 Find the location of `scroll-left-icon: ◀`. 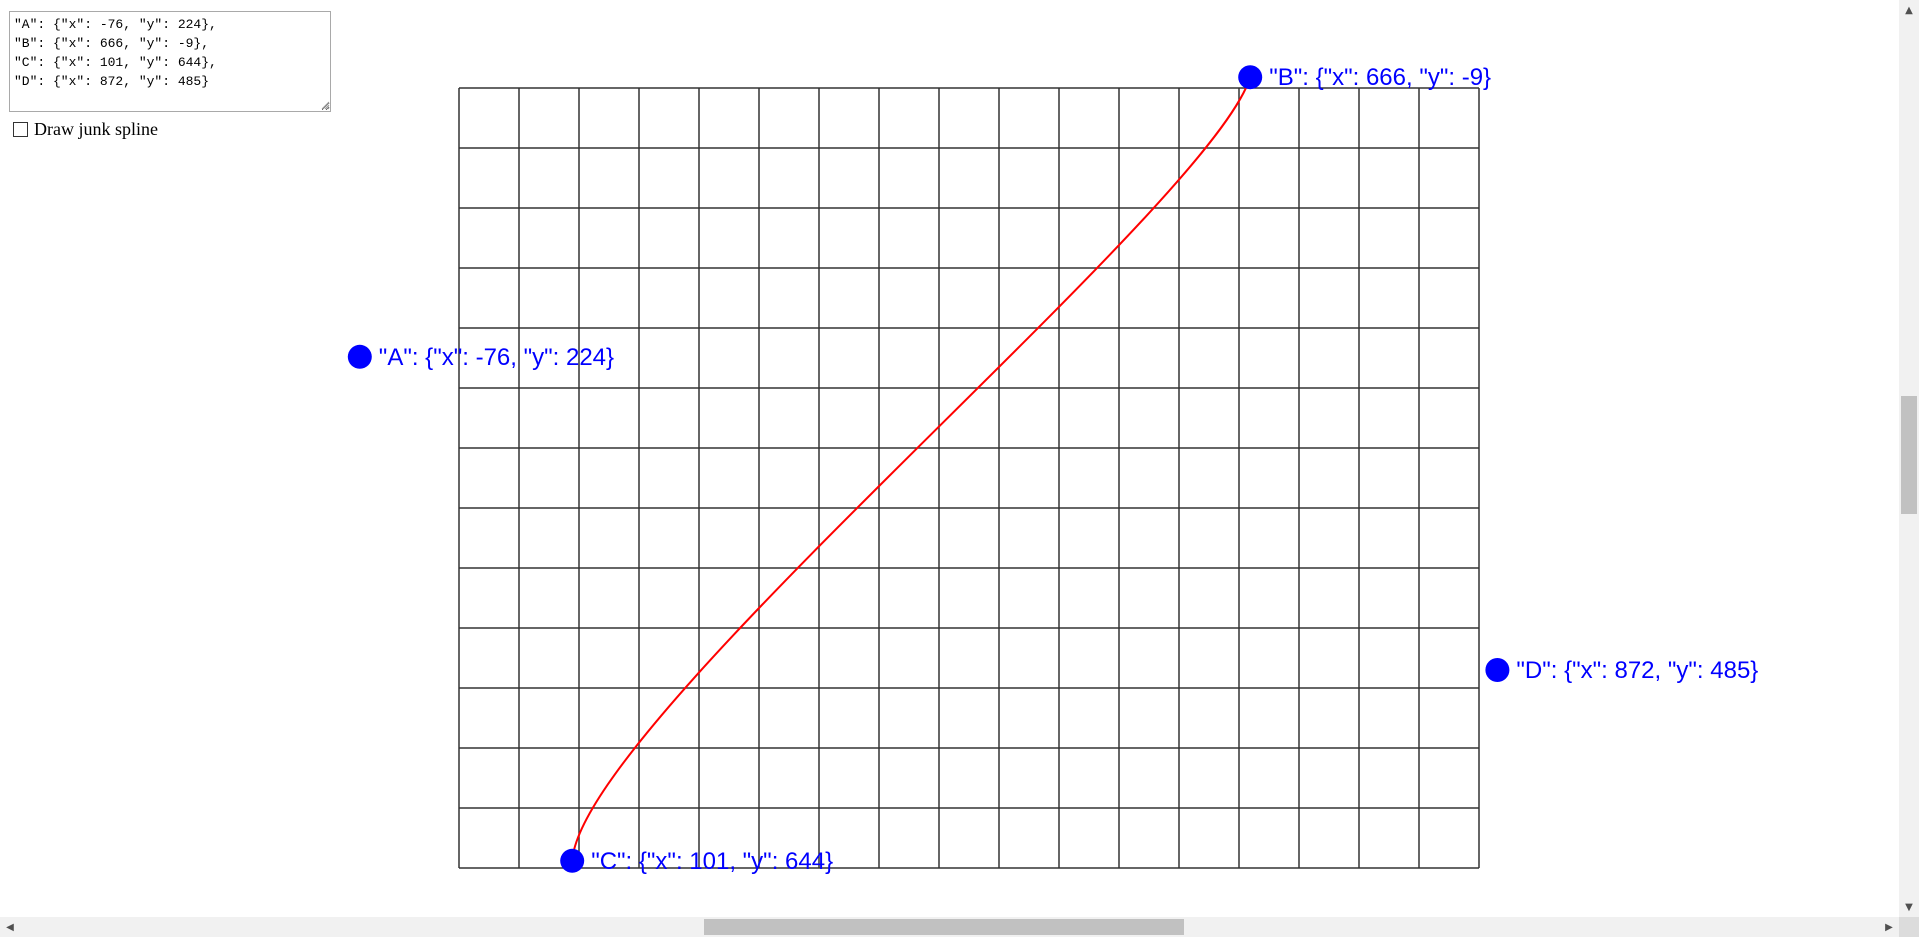

scroll-left-icon: ◀ is located at coordinates (10, 927).